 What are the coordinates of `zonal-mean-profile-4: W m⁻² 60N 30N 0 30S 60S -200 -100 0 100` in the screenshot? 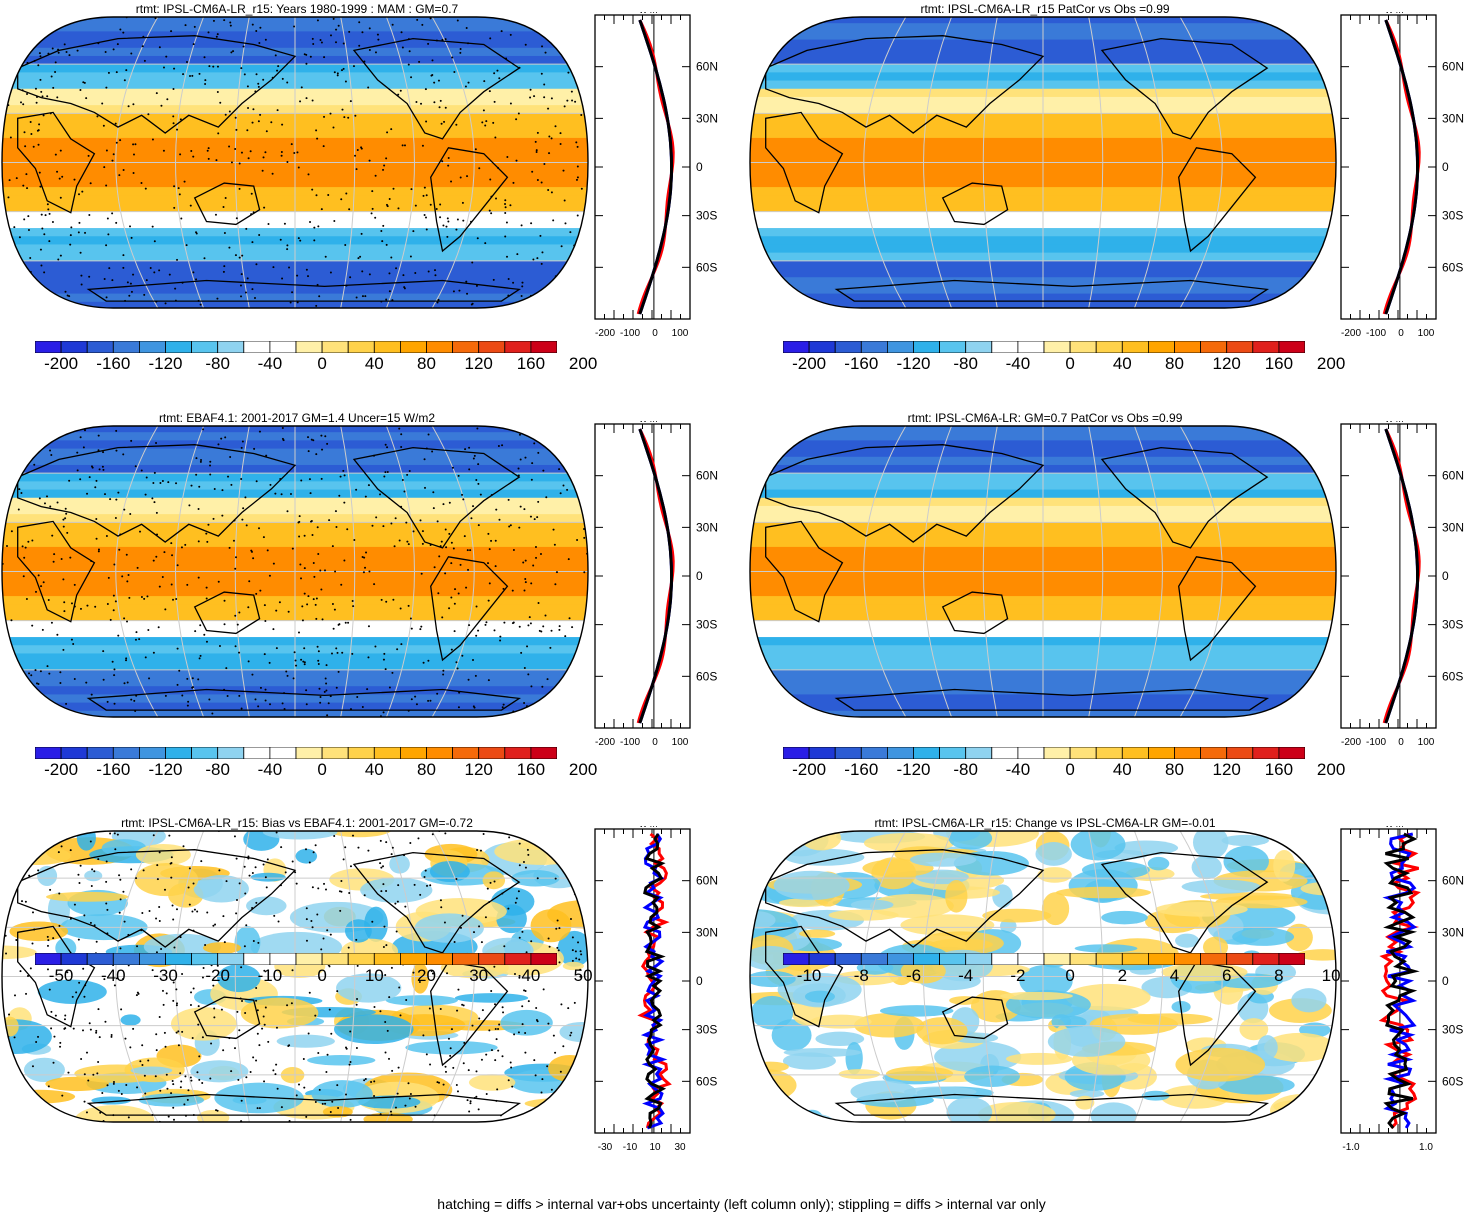 It's located at (1402, 583).